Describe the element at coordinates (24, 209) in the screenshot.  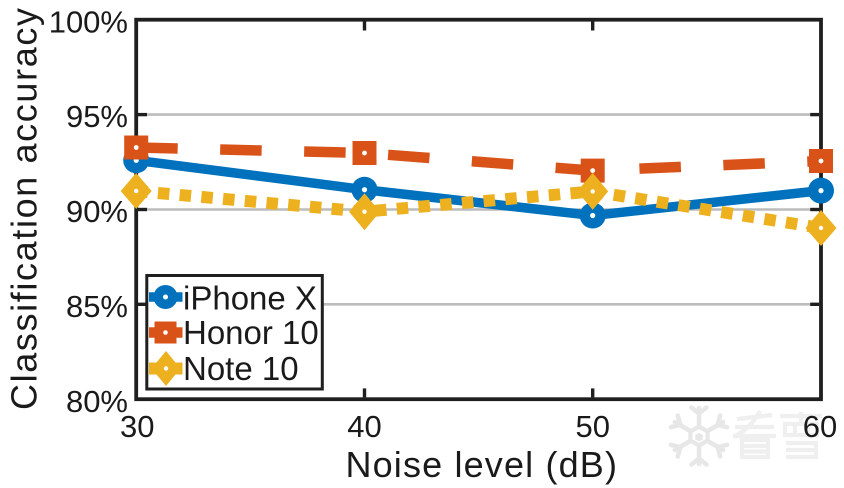
I see `svg-text: Classification accuracy` at that location.